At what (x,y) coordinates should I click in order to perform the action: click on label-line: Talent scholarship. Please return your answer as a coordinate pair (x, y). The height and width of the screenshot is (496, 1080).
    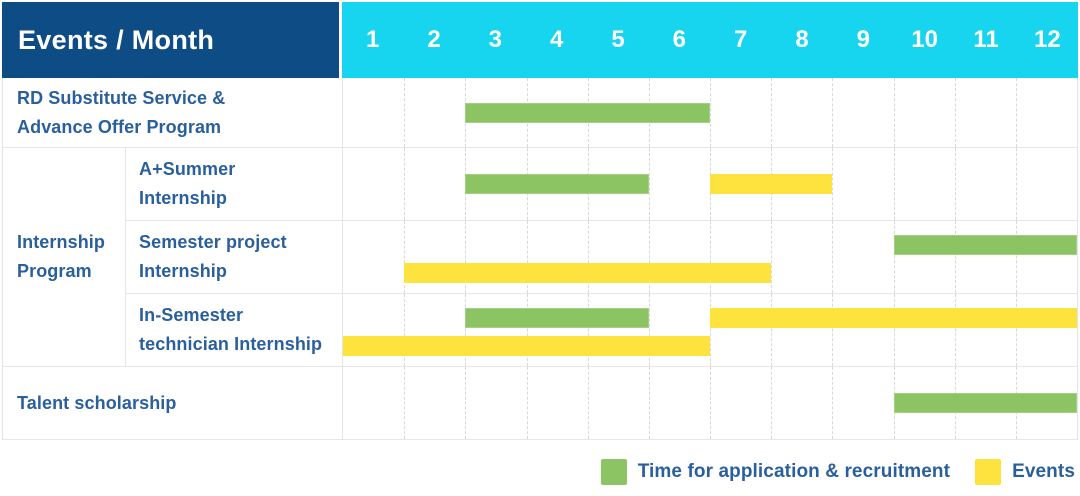
    Looking at the image, I should click on (97, 402).